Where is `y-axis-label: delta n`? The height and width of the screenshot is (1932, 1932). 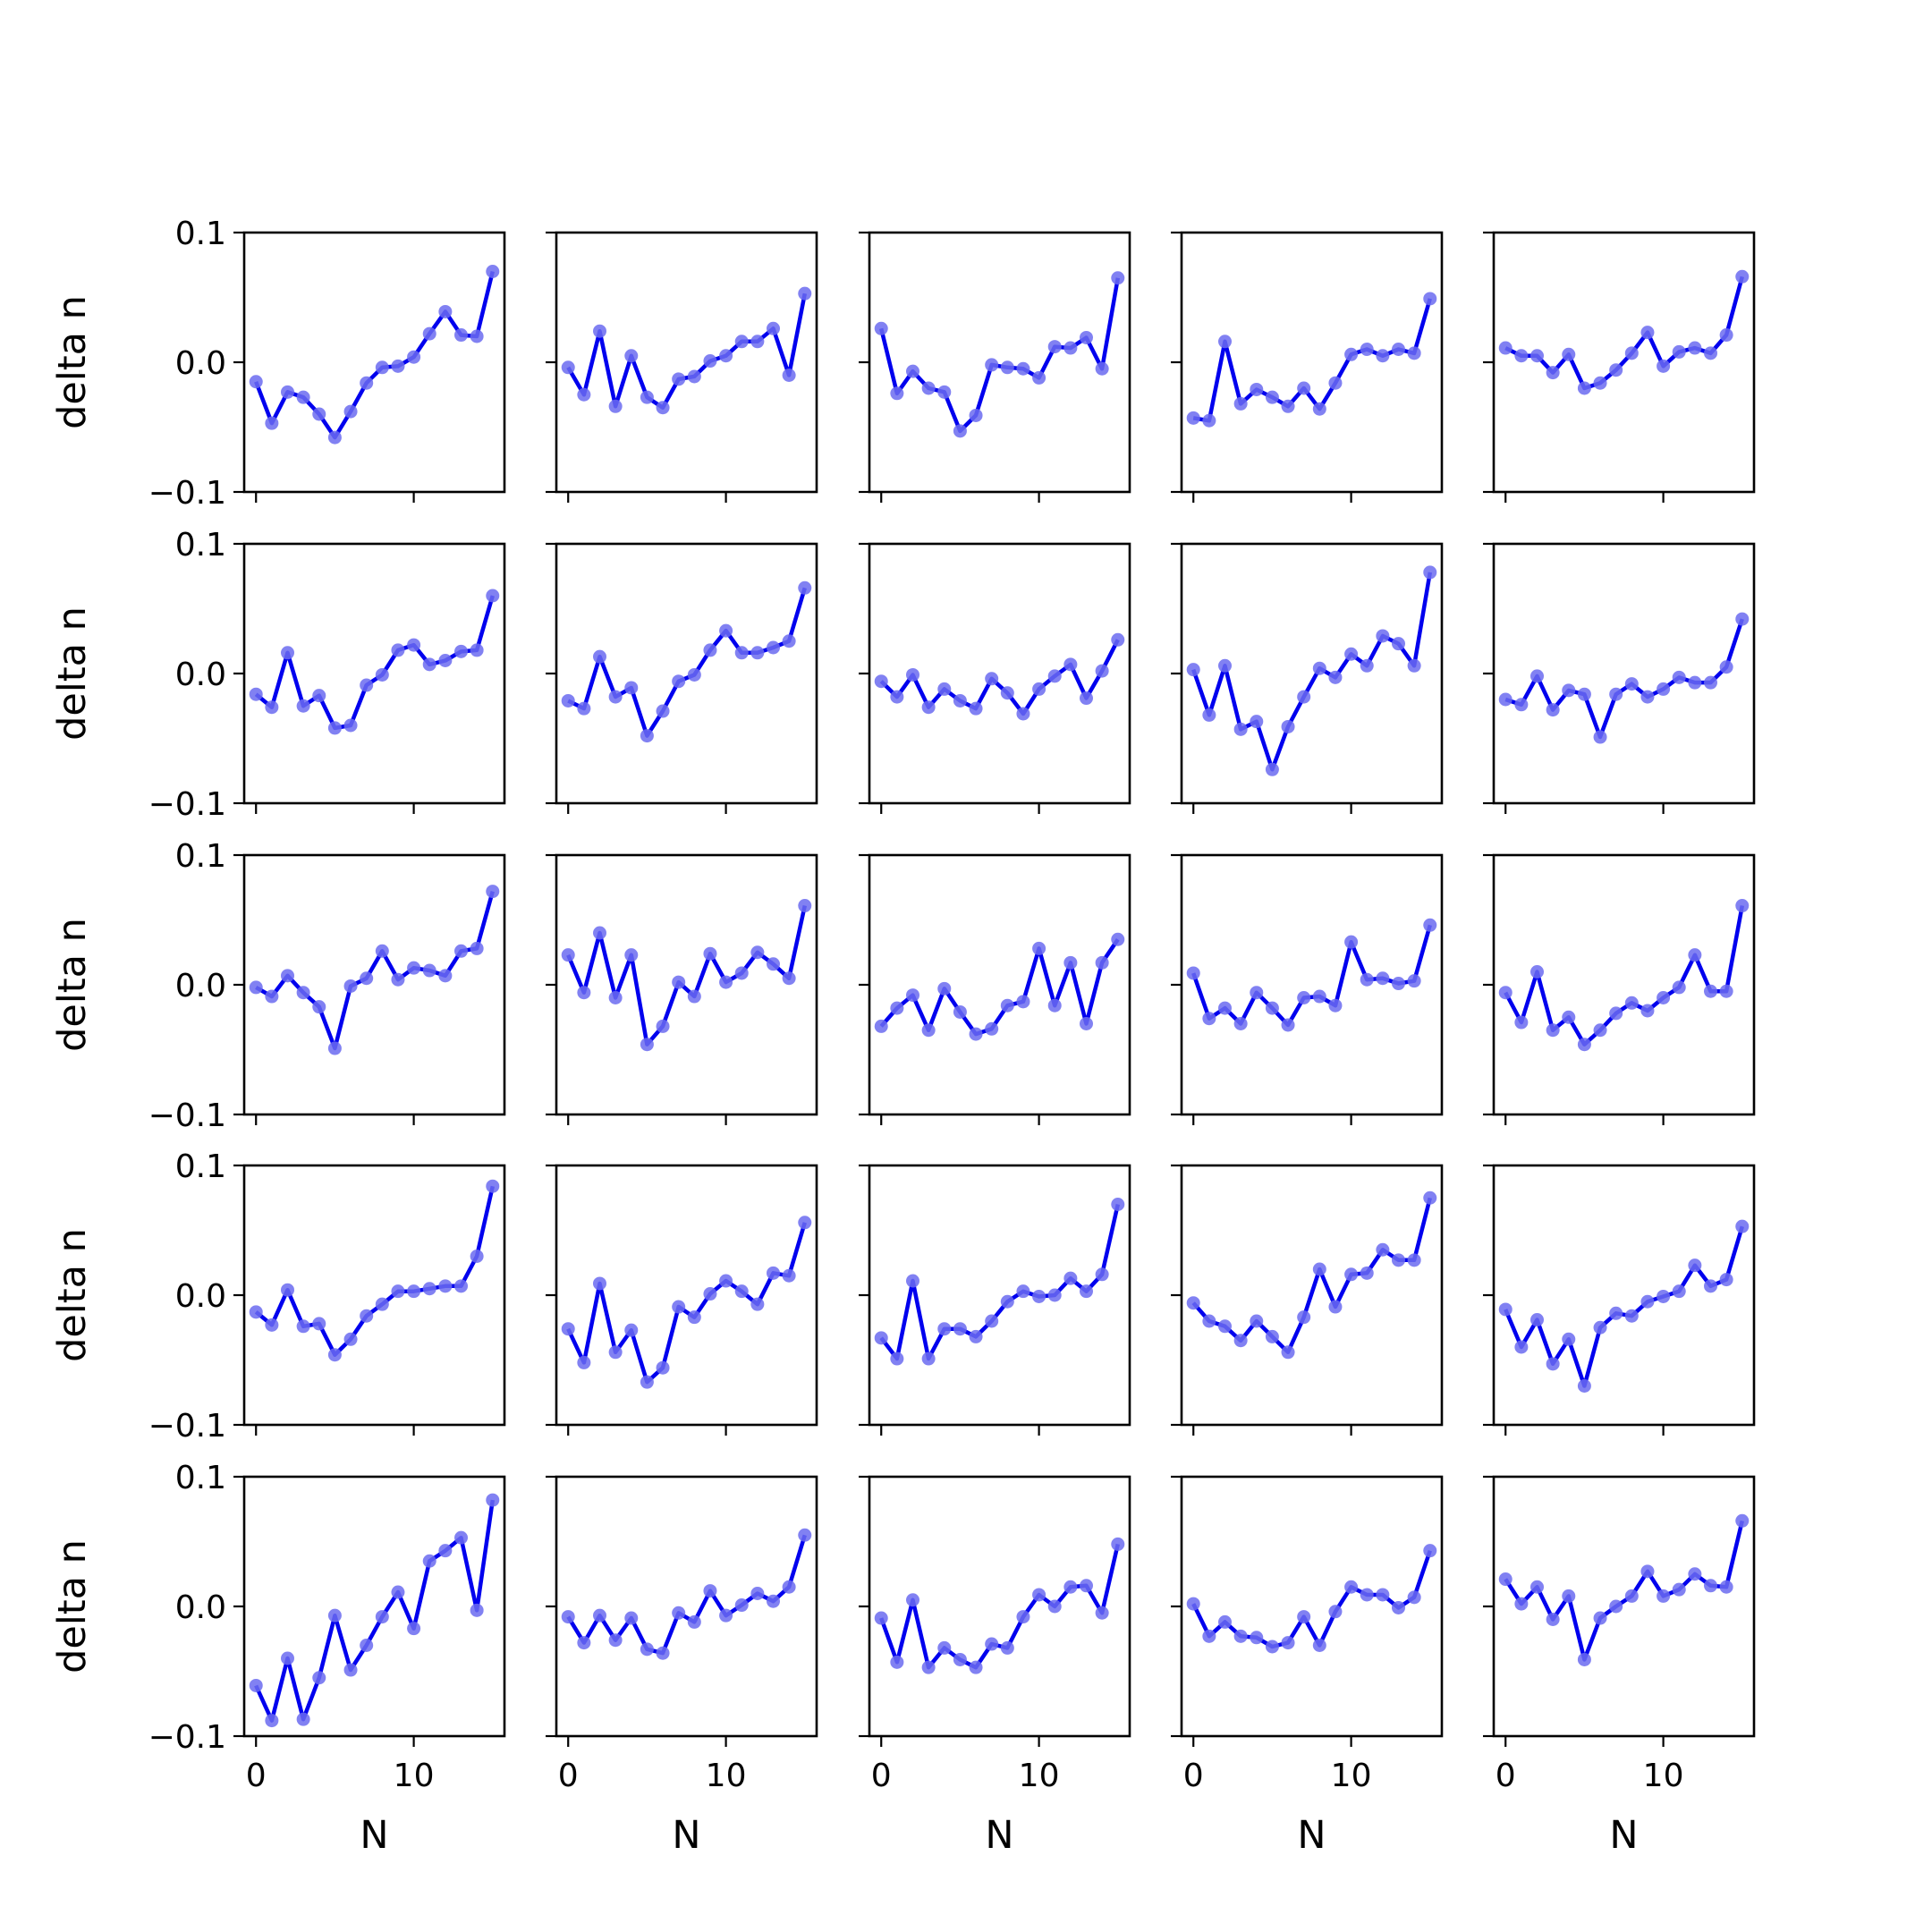 y-axis-label: delta n is located at coordinates (72, 362).